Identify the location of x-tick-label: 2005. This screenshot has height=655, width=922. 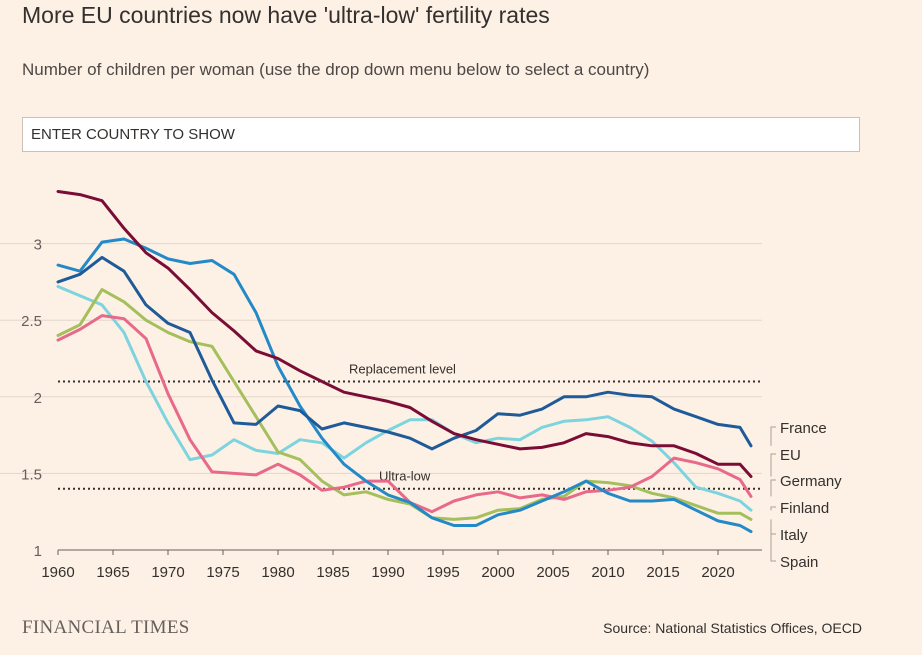
(552, 572).